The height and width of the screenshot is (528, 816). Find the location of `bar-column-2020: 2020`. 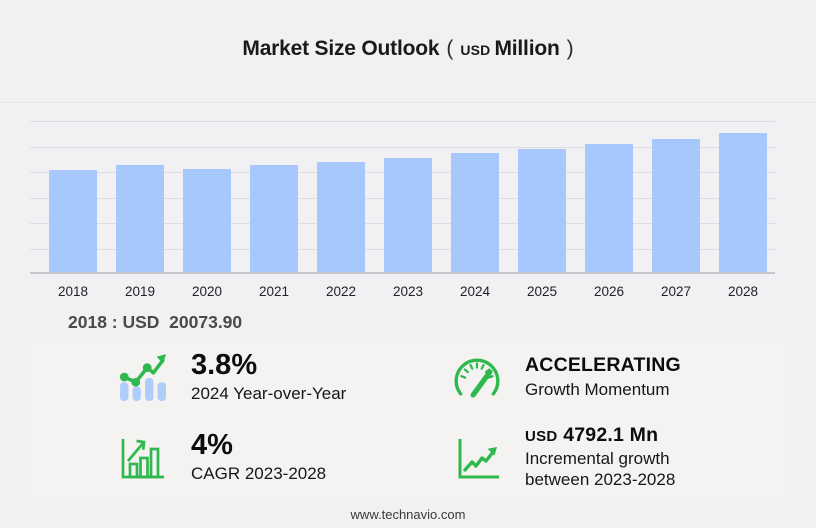

bar-column-2020: 2020 is located at coordinates (207, 209).